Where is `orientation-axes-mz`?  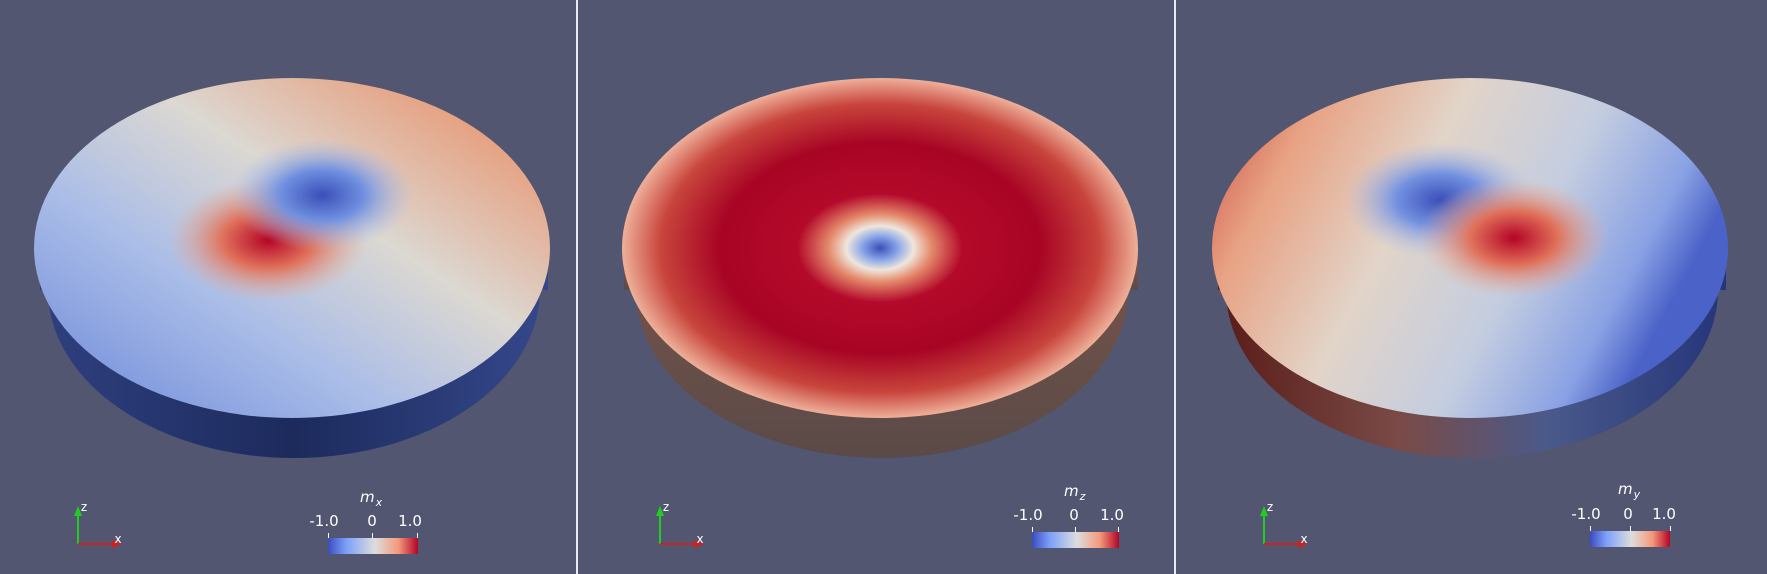 orientation-axes-mz is located at coordinates (680, 527).